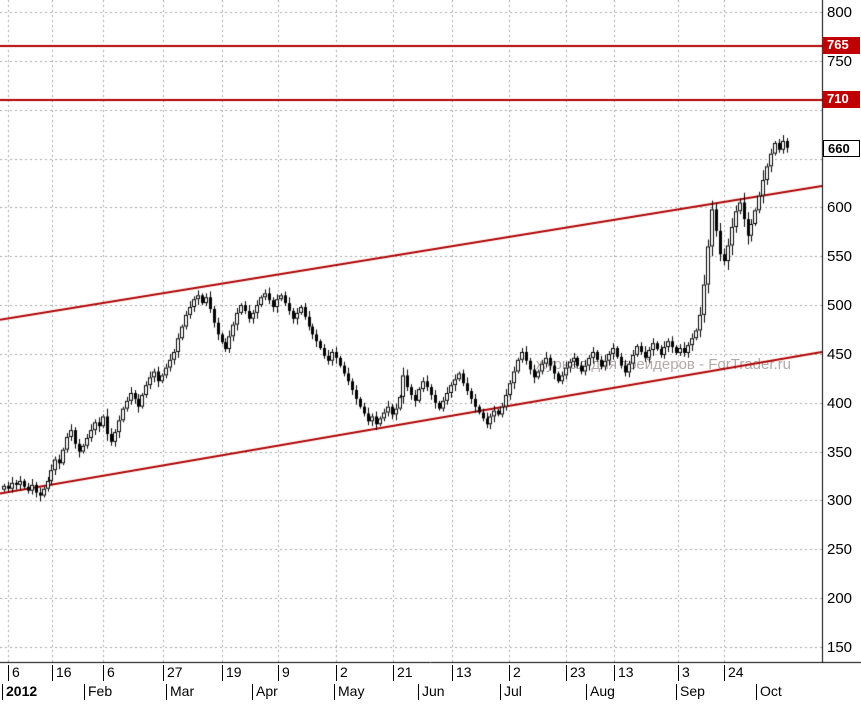  What do you see at coordinates (284, 673) in the screenshot?
I see `x-axis-day-label: 9` at bounding box center [284, 673].